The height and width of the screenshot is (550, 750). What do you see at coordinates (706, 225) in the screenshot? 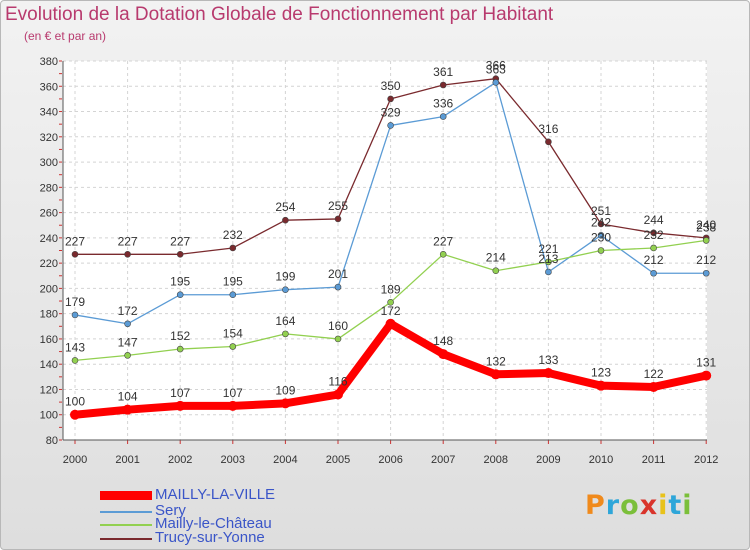
I see `data-label: 240` at bounding box center [706, 225].